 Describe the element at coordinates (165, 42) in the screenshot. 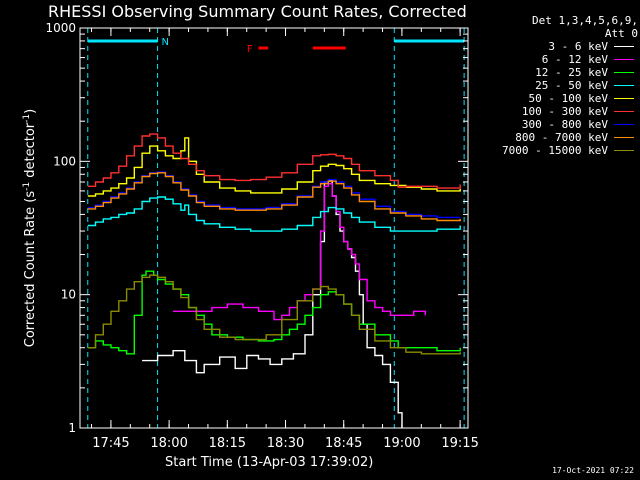

I see `night-flag-label: N` at that location.